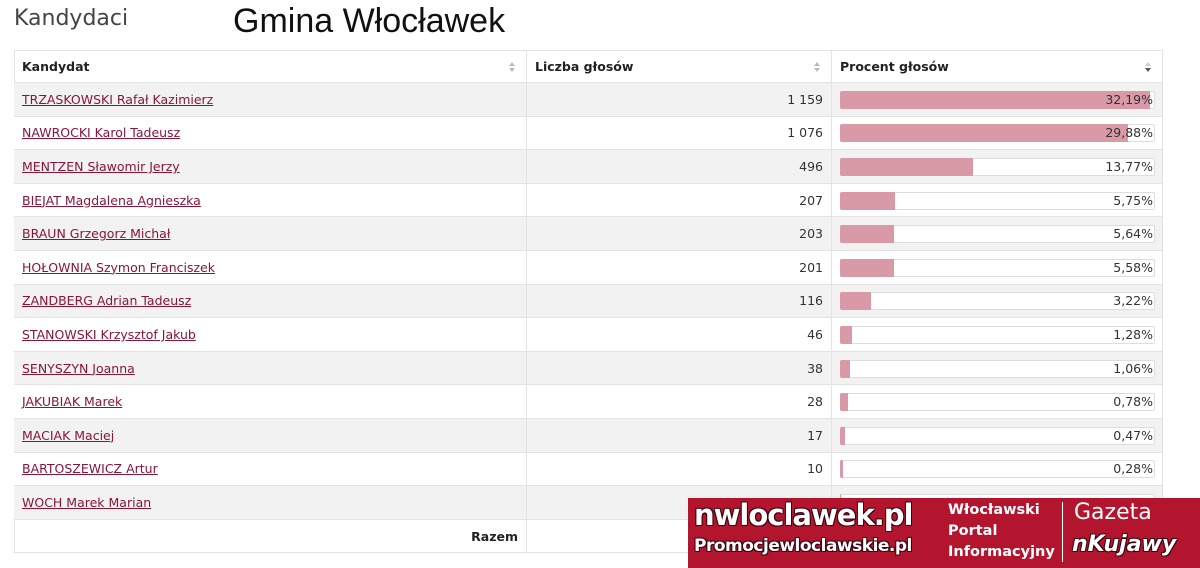  Describe the element at coordinates (679, 402) in the screenshot. I see `votes-cell: 28` at that location.